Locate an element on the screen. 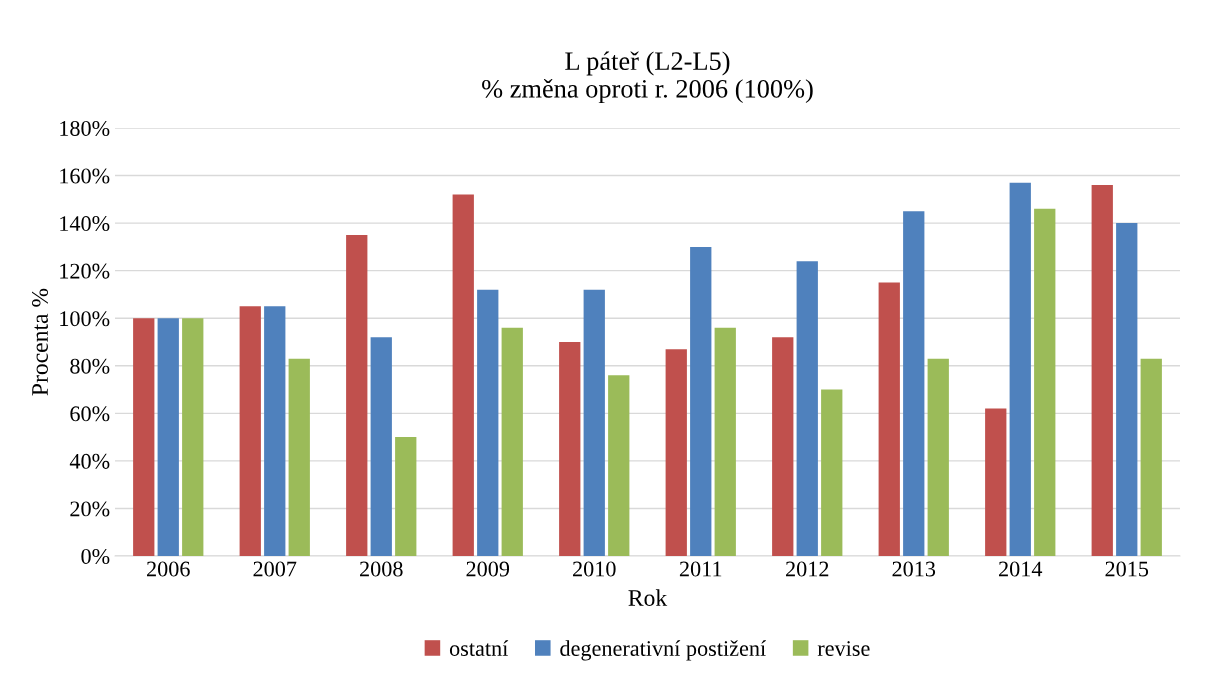 The image size is (1206, 696). y-tick-label: 140% is located at coordinates (85, 224).